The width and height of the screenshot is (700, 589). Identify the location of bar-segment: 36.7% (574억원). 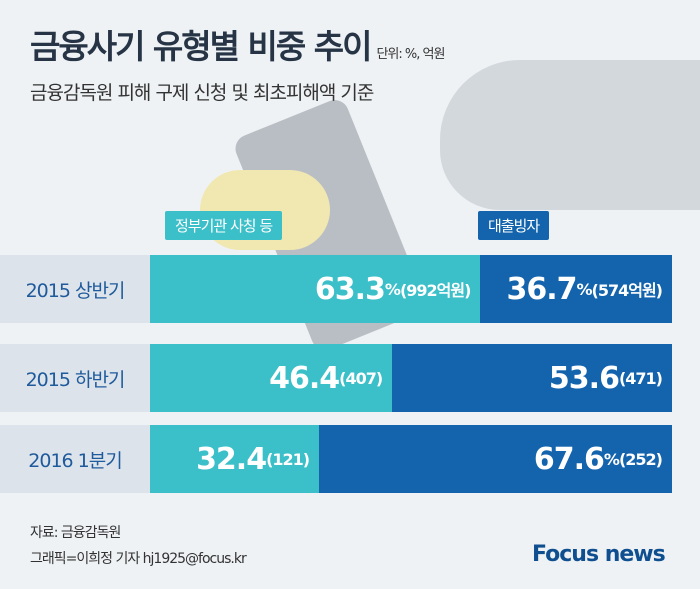
(576, 289).